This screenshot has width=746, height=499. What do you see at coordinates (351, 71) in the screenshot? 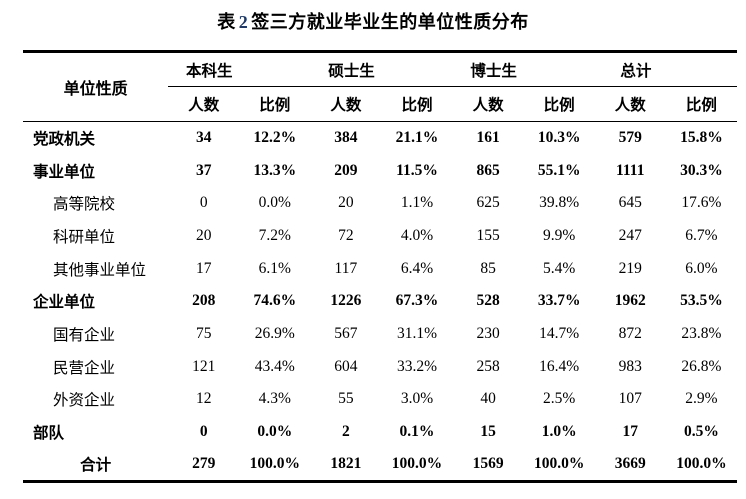
I see `group-header-label: 硕士生` at bounding box center [351, 71].